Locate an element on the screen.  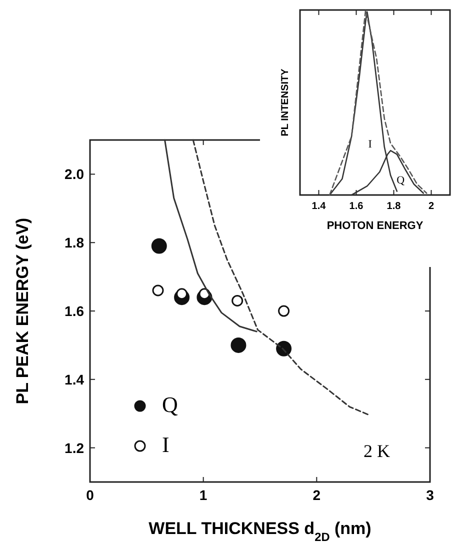
y-tick-label: 1.8 is located at coordinates (74, 242).